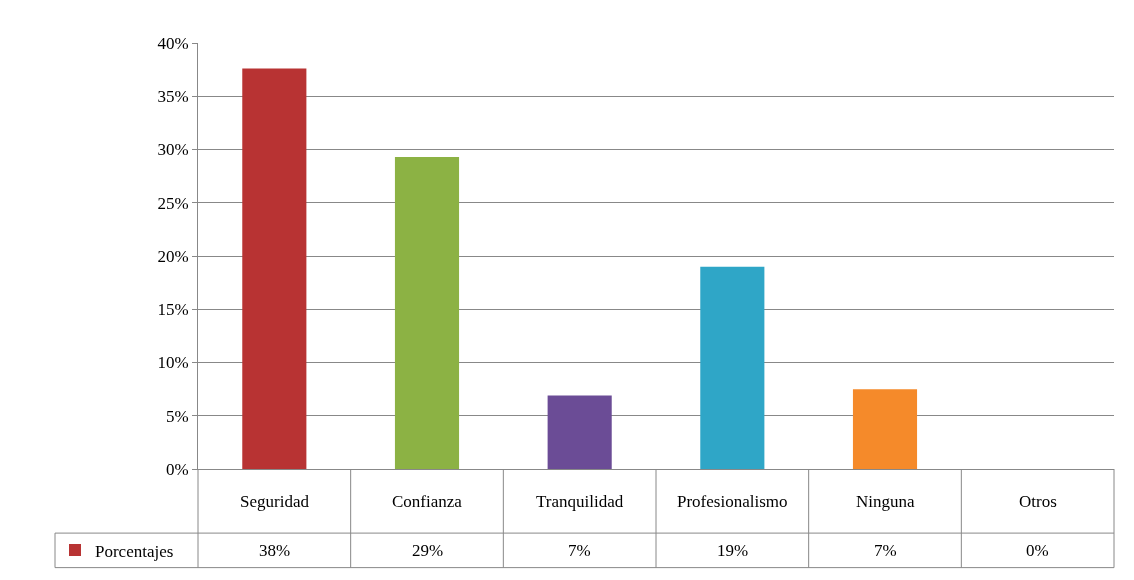  What do you see at coordinates (275, 550) in the screenshot?
I see `data-label: 38%` at bounding box center [275, 550].